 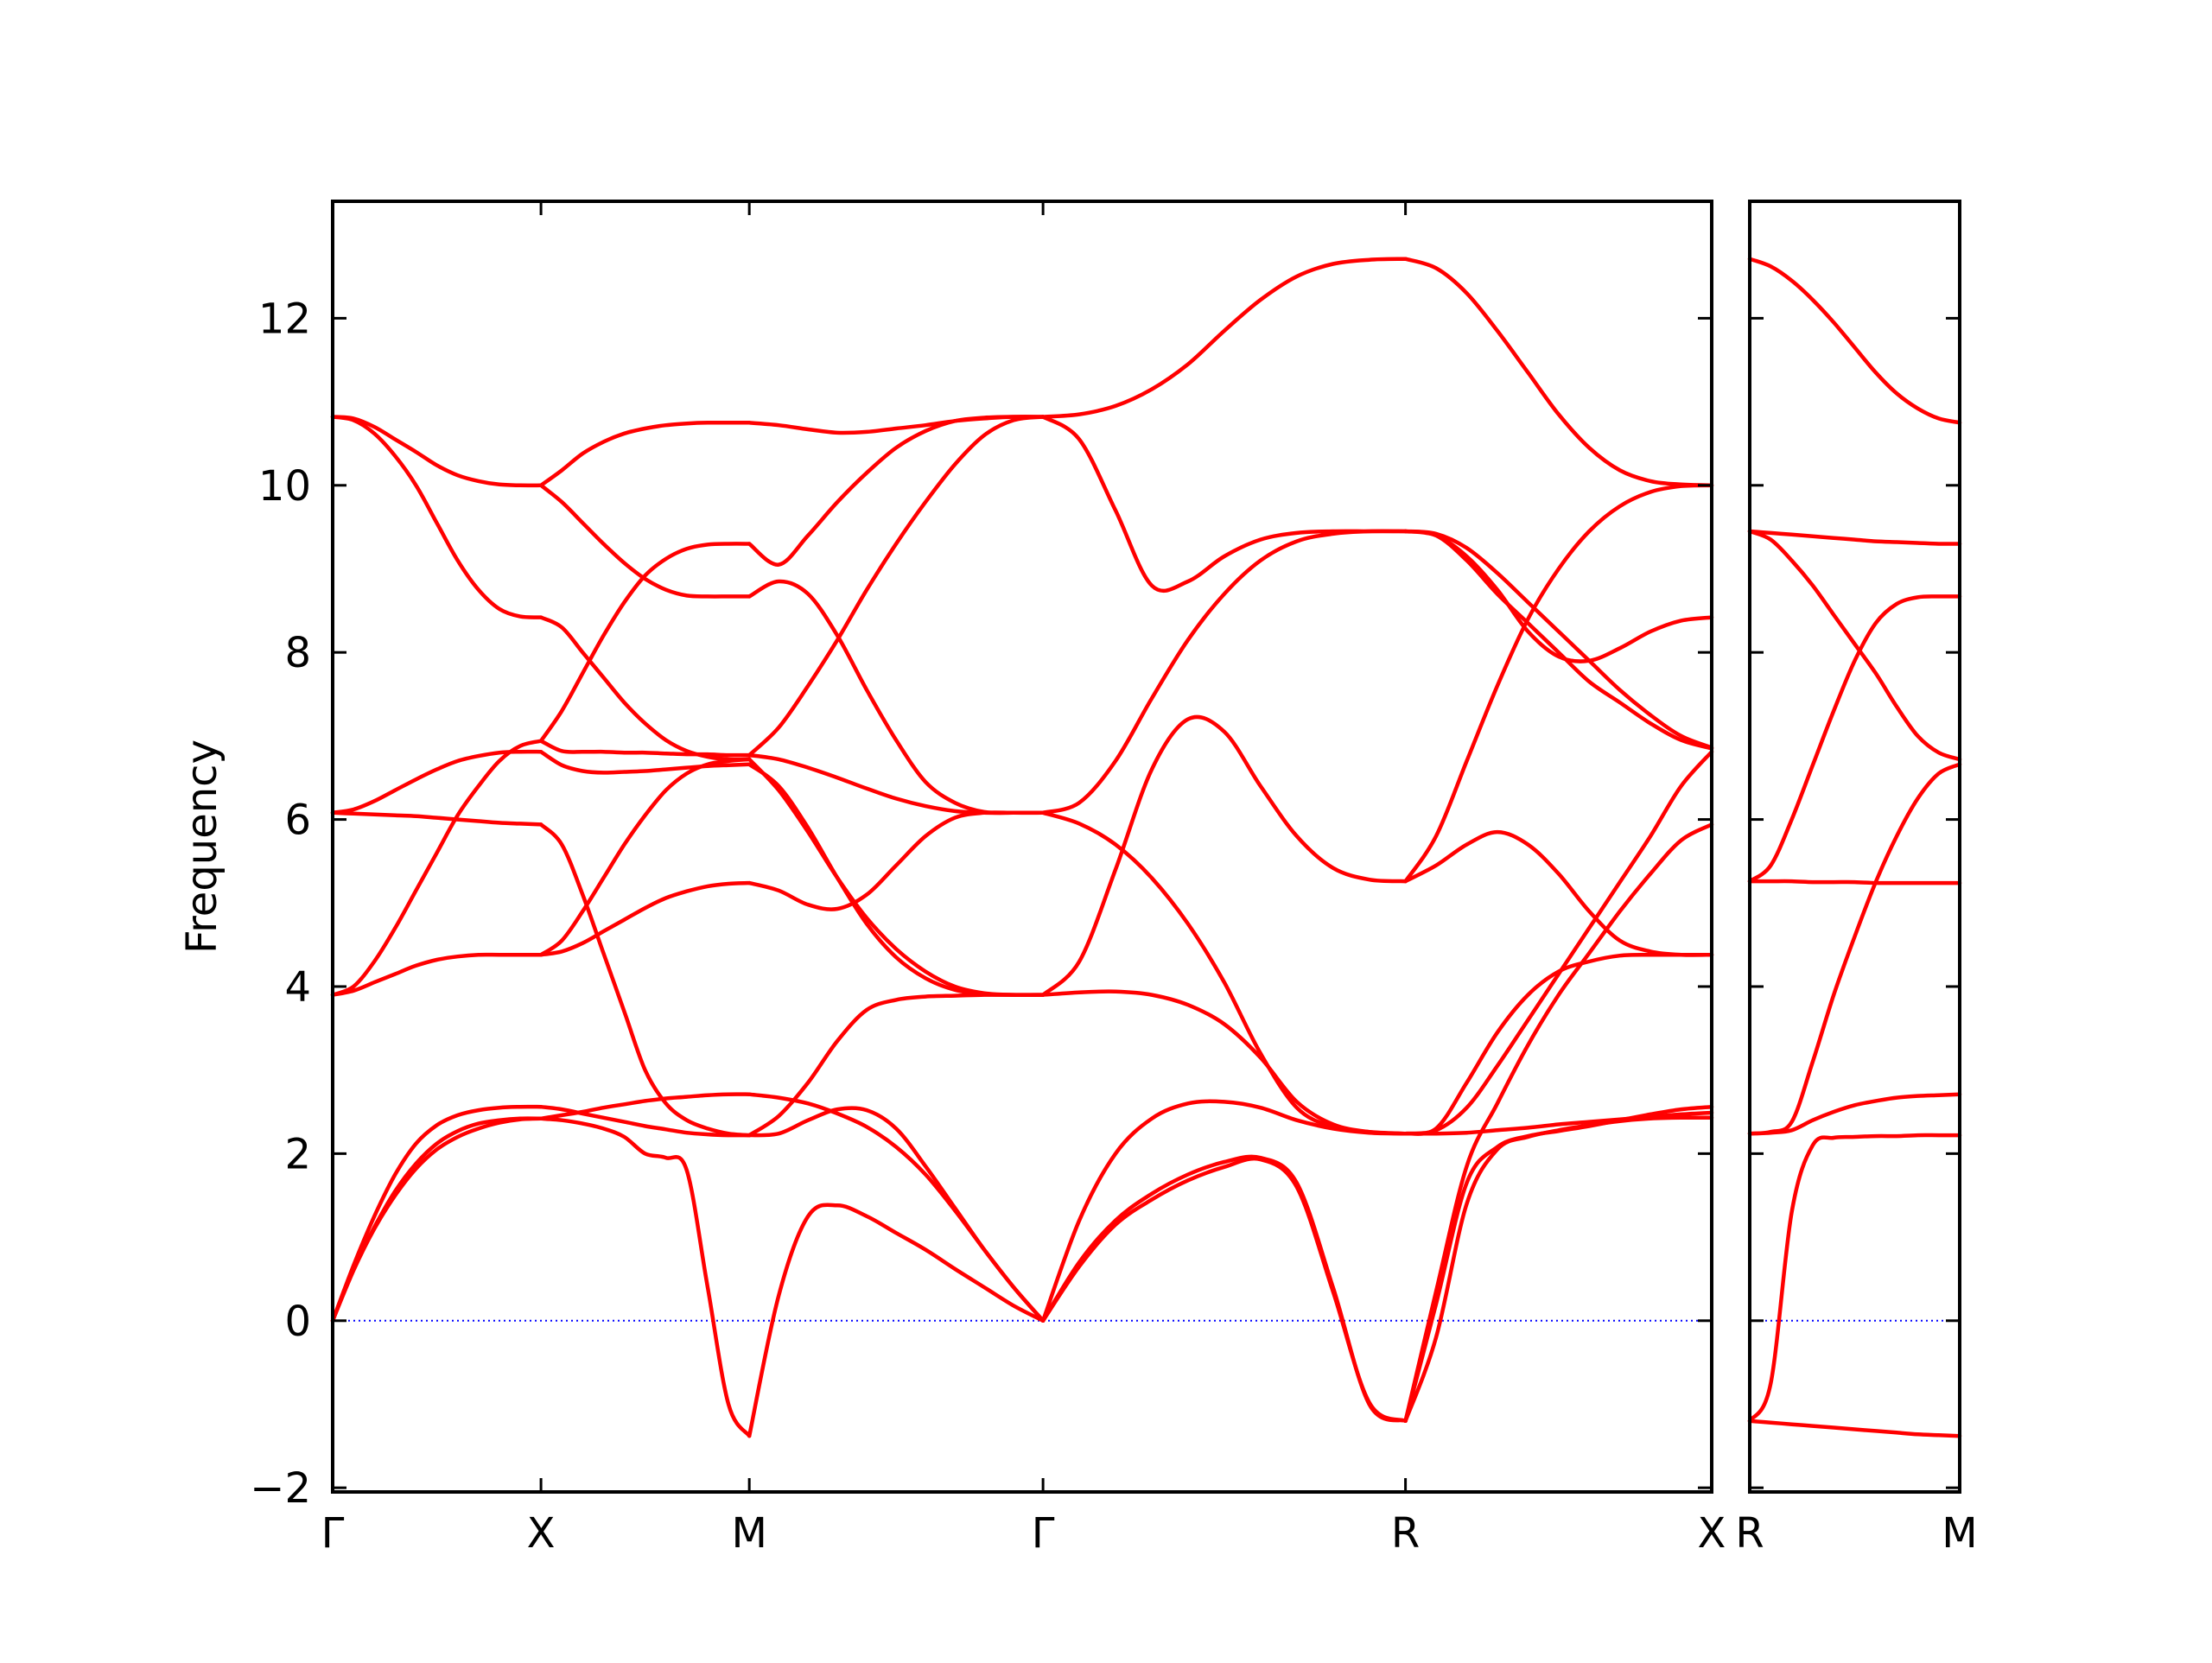 I want to click on phonon-band-main-panel-seg0-b1, so click(x=436, y=1219).